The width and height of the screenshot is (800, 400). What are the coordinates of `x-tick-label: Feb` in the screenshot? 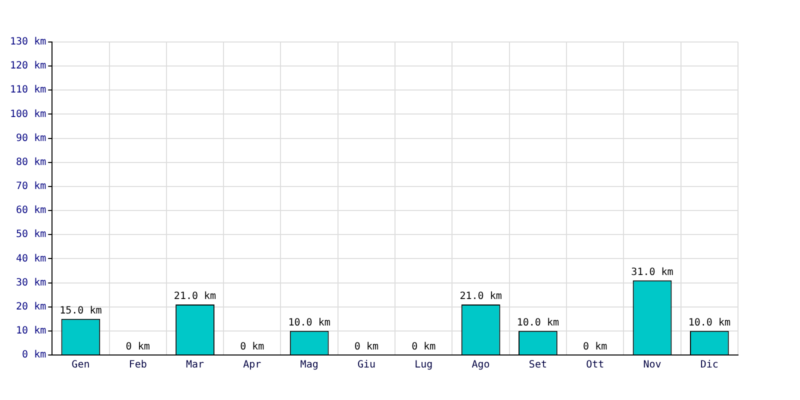 It's located at (137, 365).